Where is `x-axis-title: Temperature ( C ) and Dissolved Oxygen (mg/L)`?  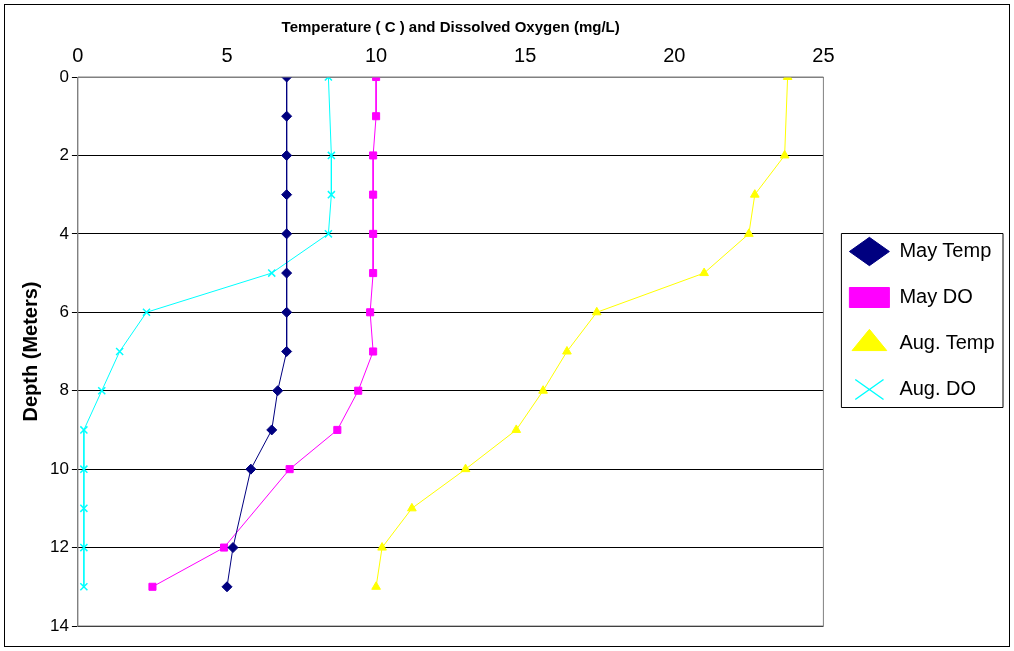
x-axis-title: Temperature ( C ) and Dissolved Oxygen (mg/L) is located at coordinates (450, 27).